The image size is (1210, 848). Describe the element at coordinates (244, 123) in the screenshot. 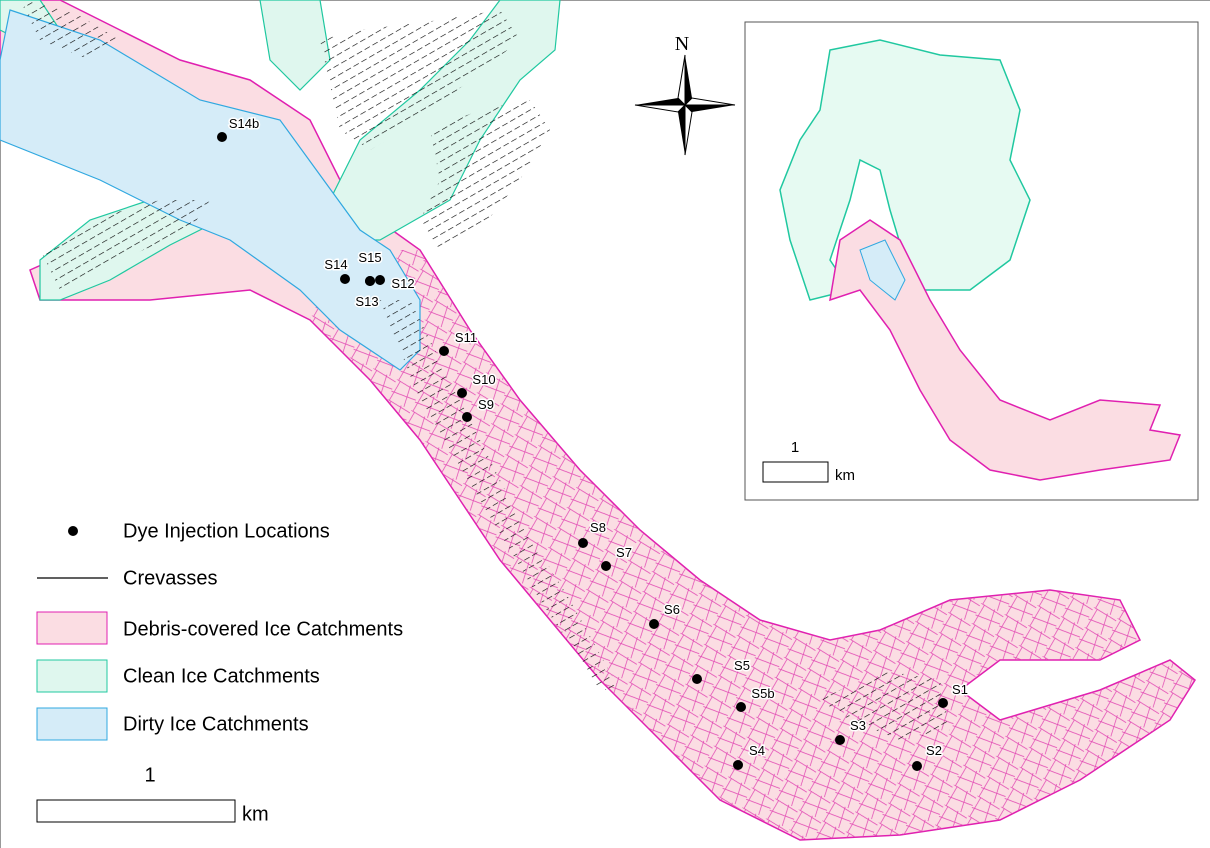

I see `site-label: S14b` at that location.